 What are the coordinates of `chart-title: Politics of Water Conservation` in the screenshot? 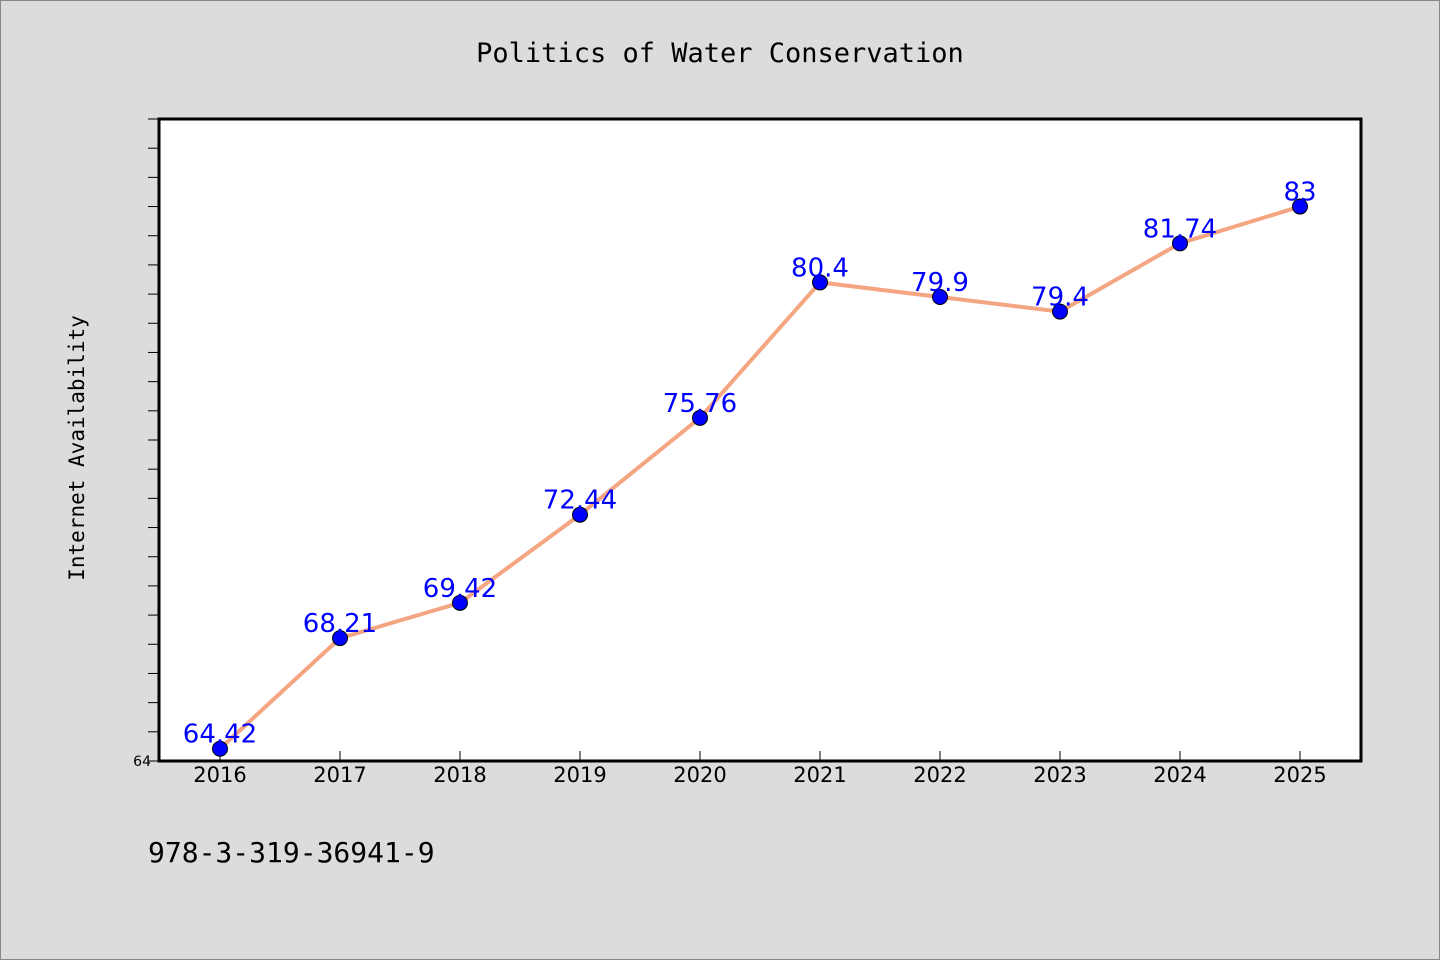 It's located at (720, 53).